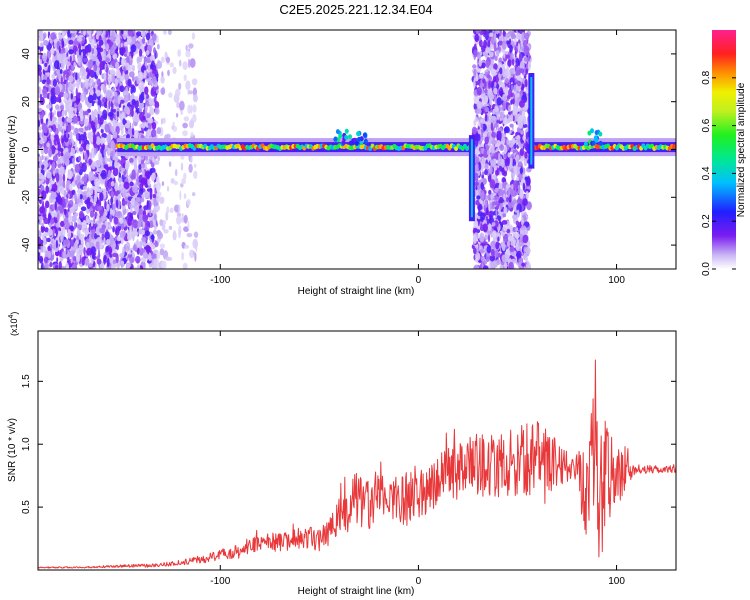 This screenshot has height=600, width=750. What do you see at coordinates (706, 77) in the screenshot?
I see `colorbar-tick-label: 0.8` at bounding box center [706, 77].